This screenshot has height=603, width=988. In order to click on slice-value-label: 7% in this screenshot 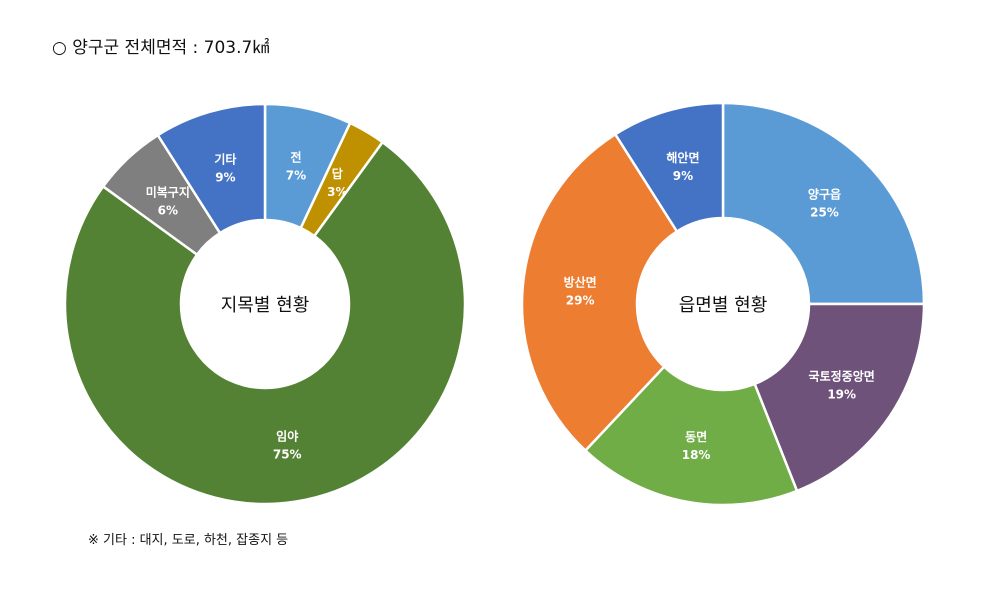, I will do `click(296, 175)`.